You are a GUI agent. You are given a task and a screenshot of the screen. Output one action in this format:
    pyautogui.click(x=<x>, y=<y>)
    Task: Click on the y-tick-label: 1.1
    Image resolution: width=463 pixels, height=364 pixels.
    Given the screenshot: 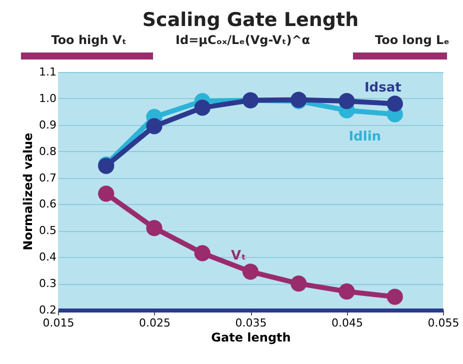 What is the action you would take?
    pyautogui.click(x=47, y=72)
    